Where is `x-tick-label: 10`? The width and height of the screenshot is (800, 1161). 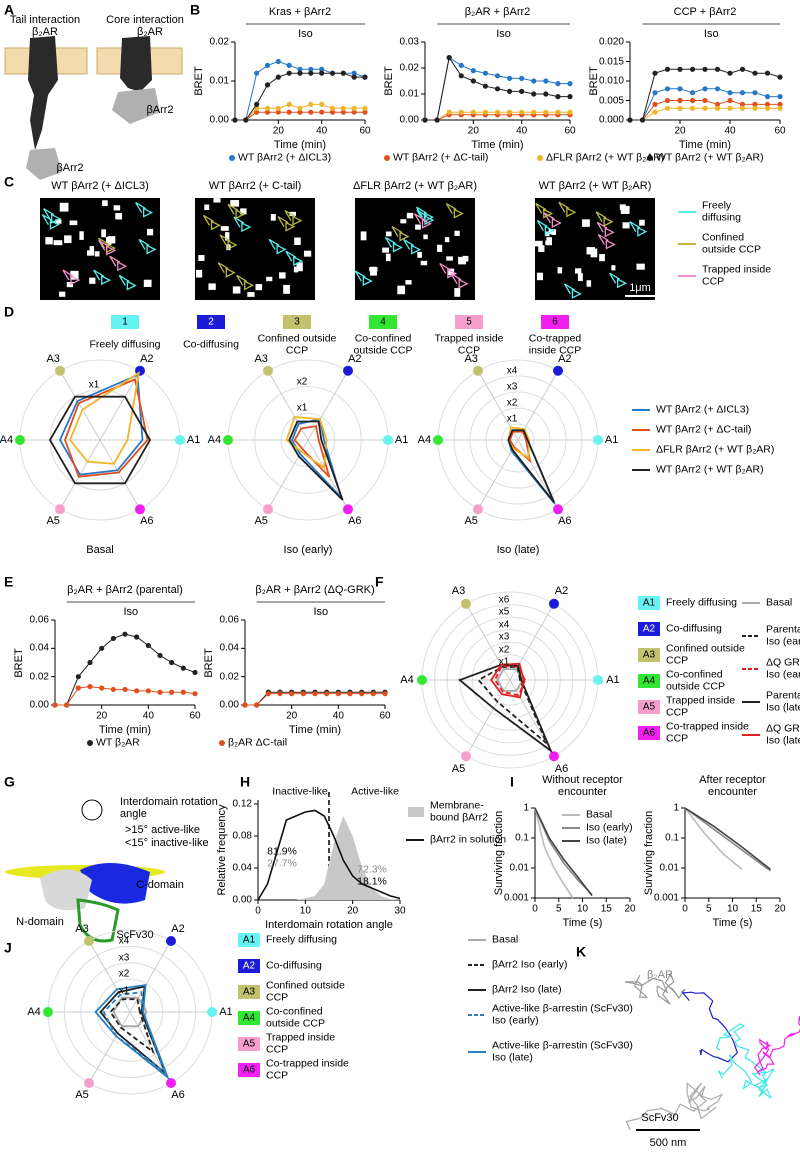
x-tick-label: 10 is located at coordinates (582, 909).